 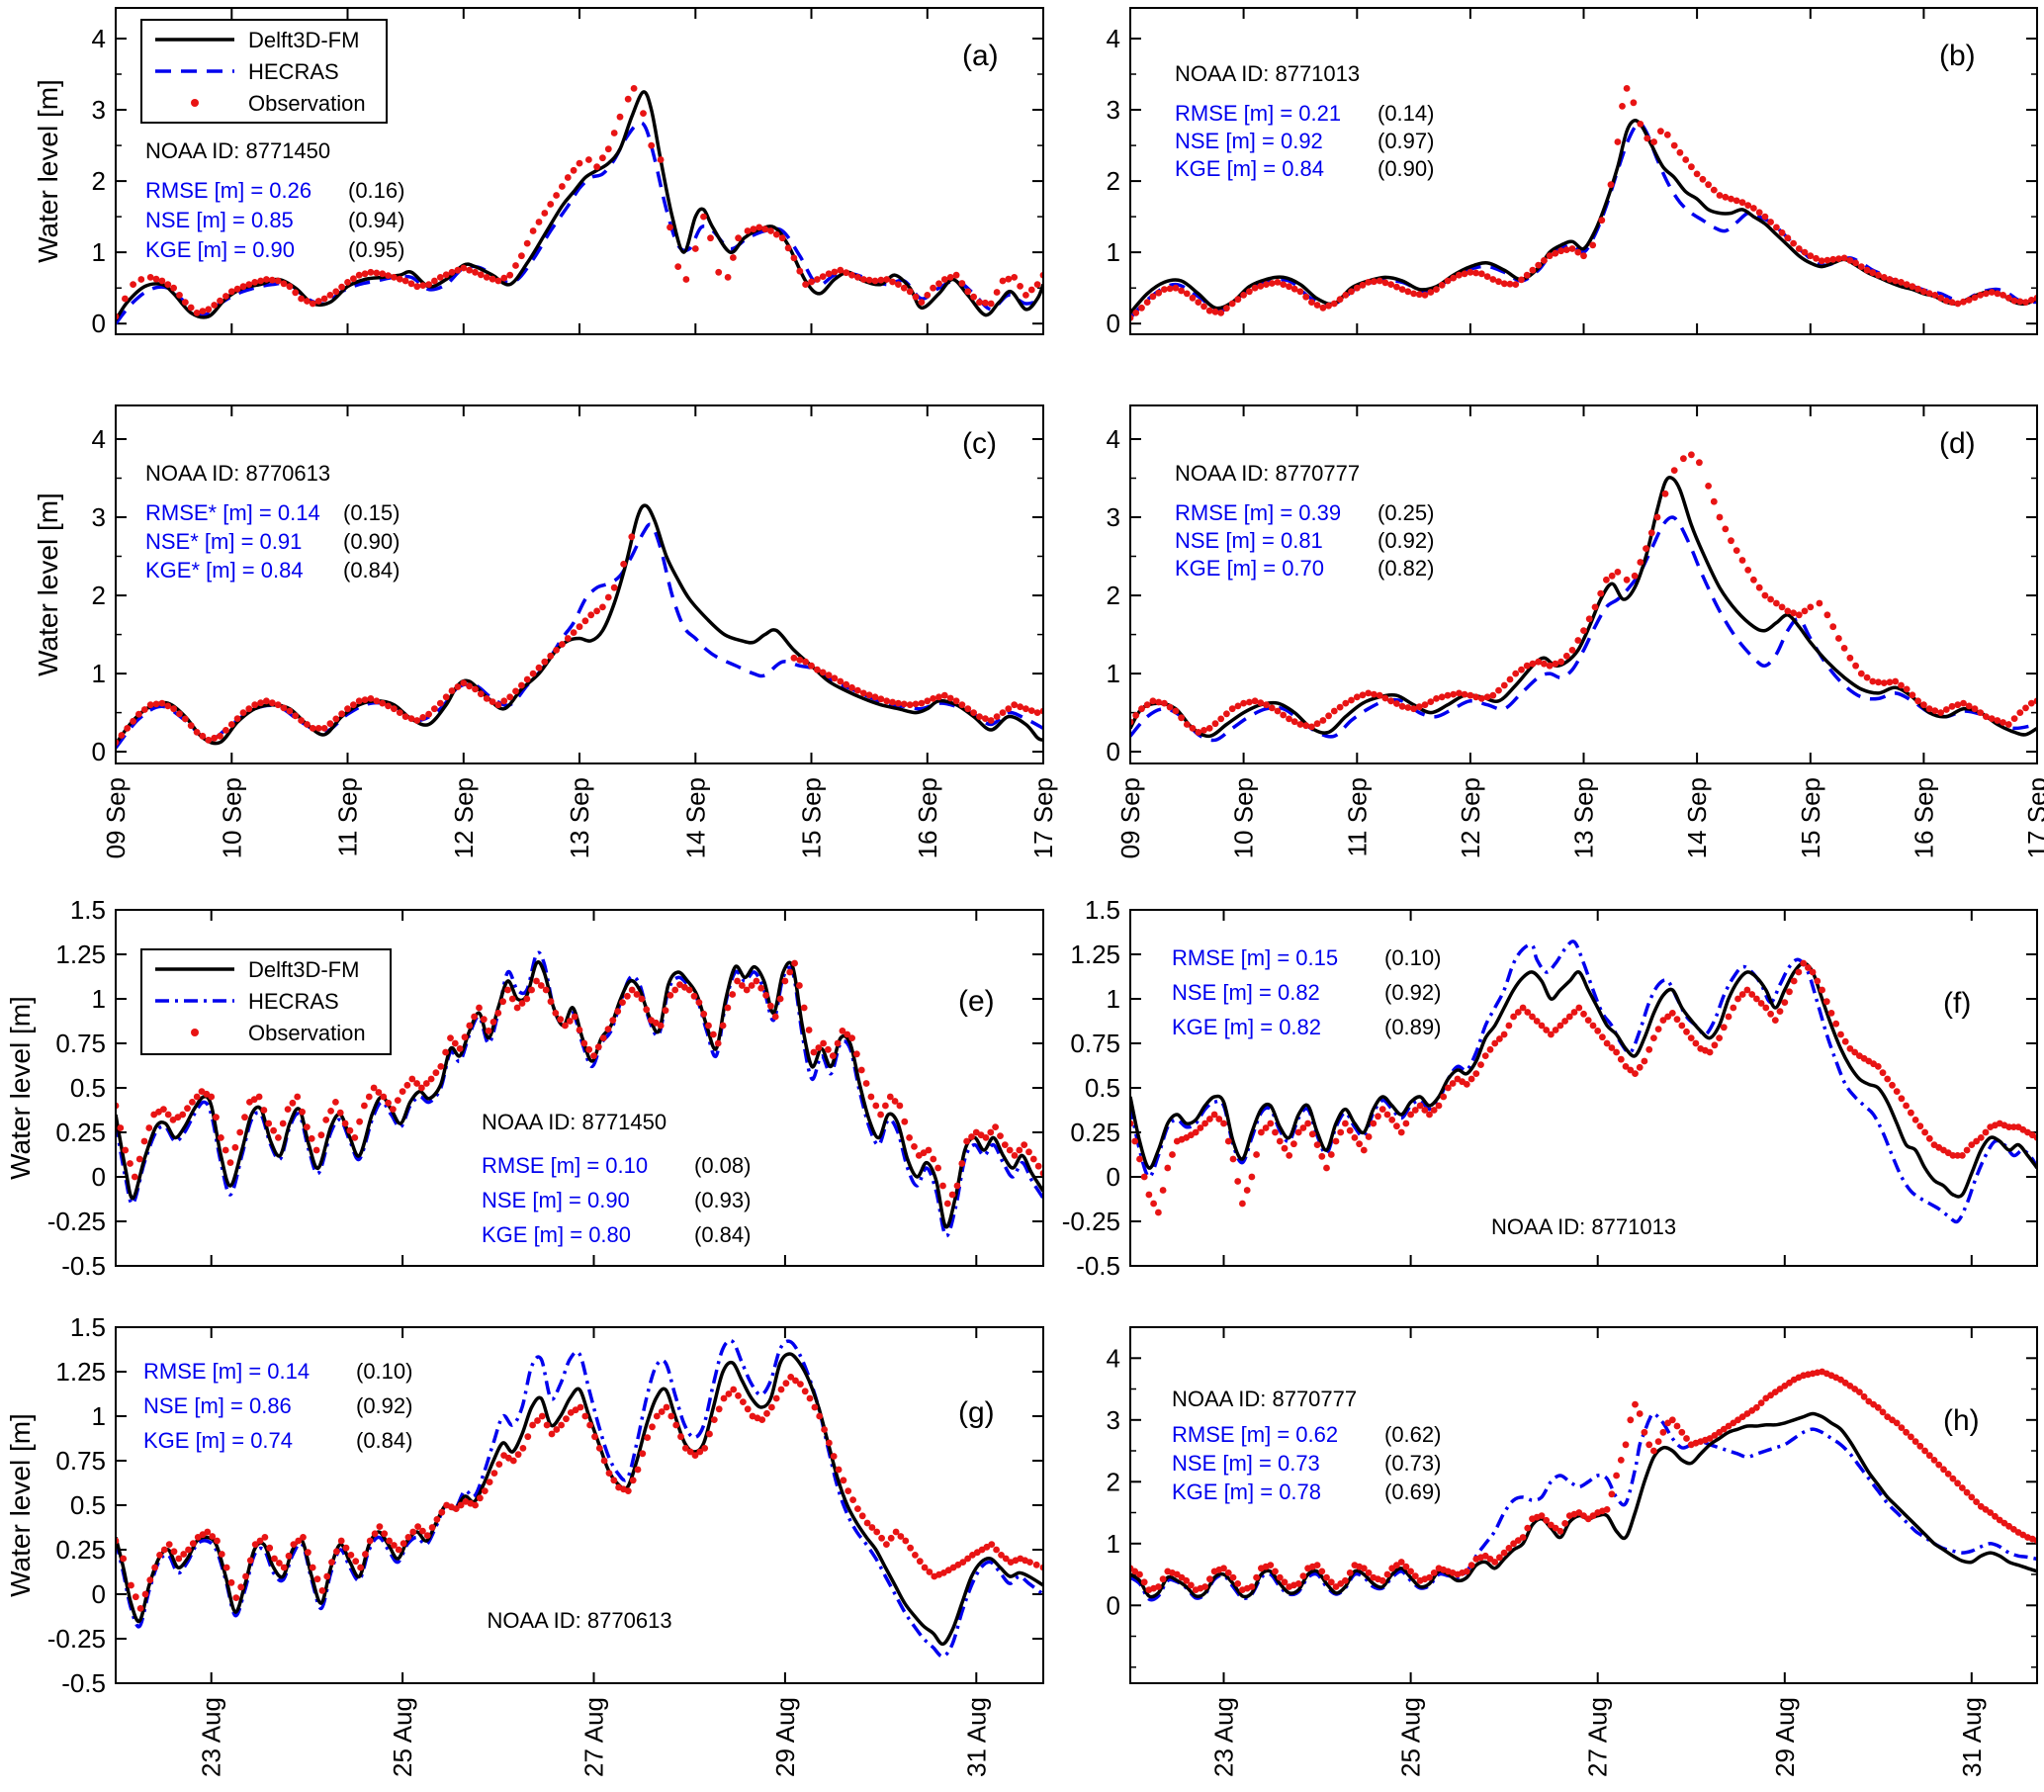 I want to click on stat-metric: NSE [m] = 0.73, so click(x=1246, y=1463).